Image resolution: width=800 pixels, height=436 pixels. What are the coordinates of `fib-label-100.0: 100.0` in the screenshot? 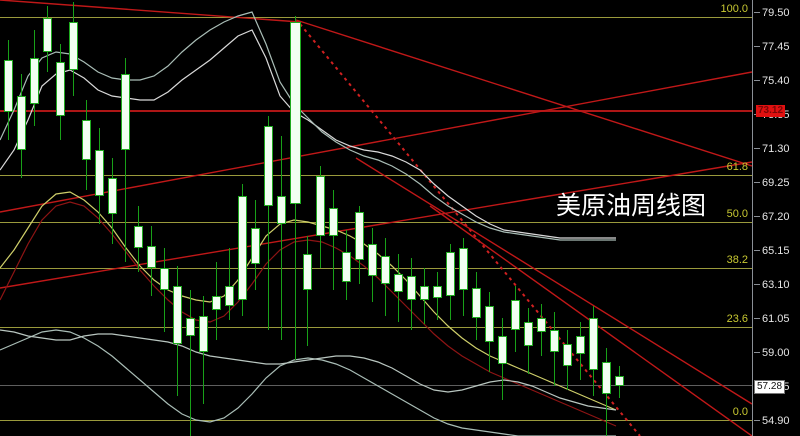 It's located at (734, 9).